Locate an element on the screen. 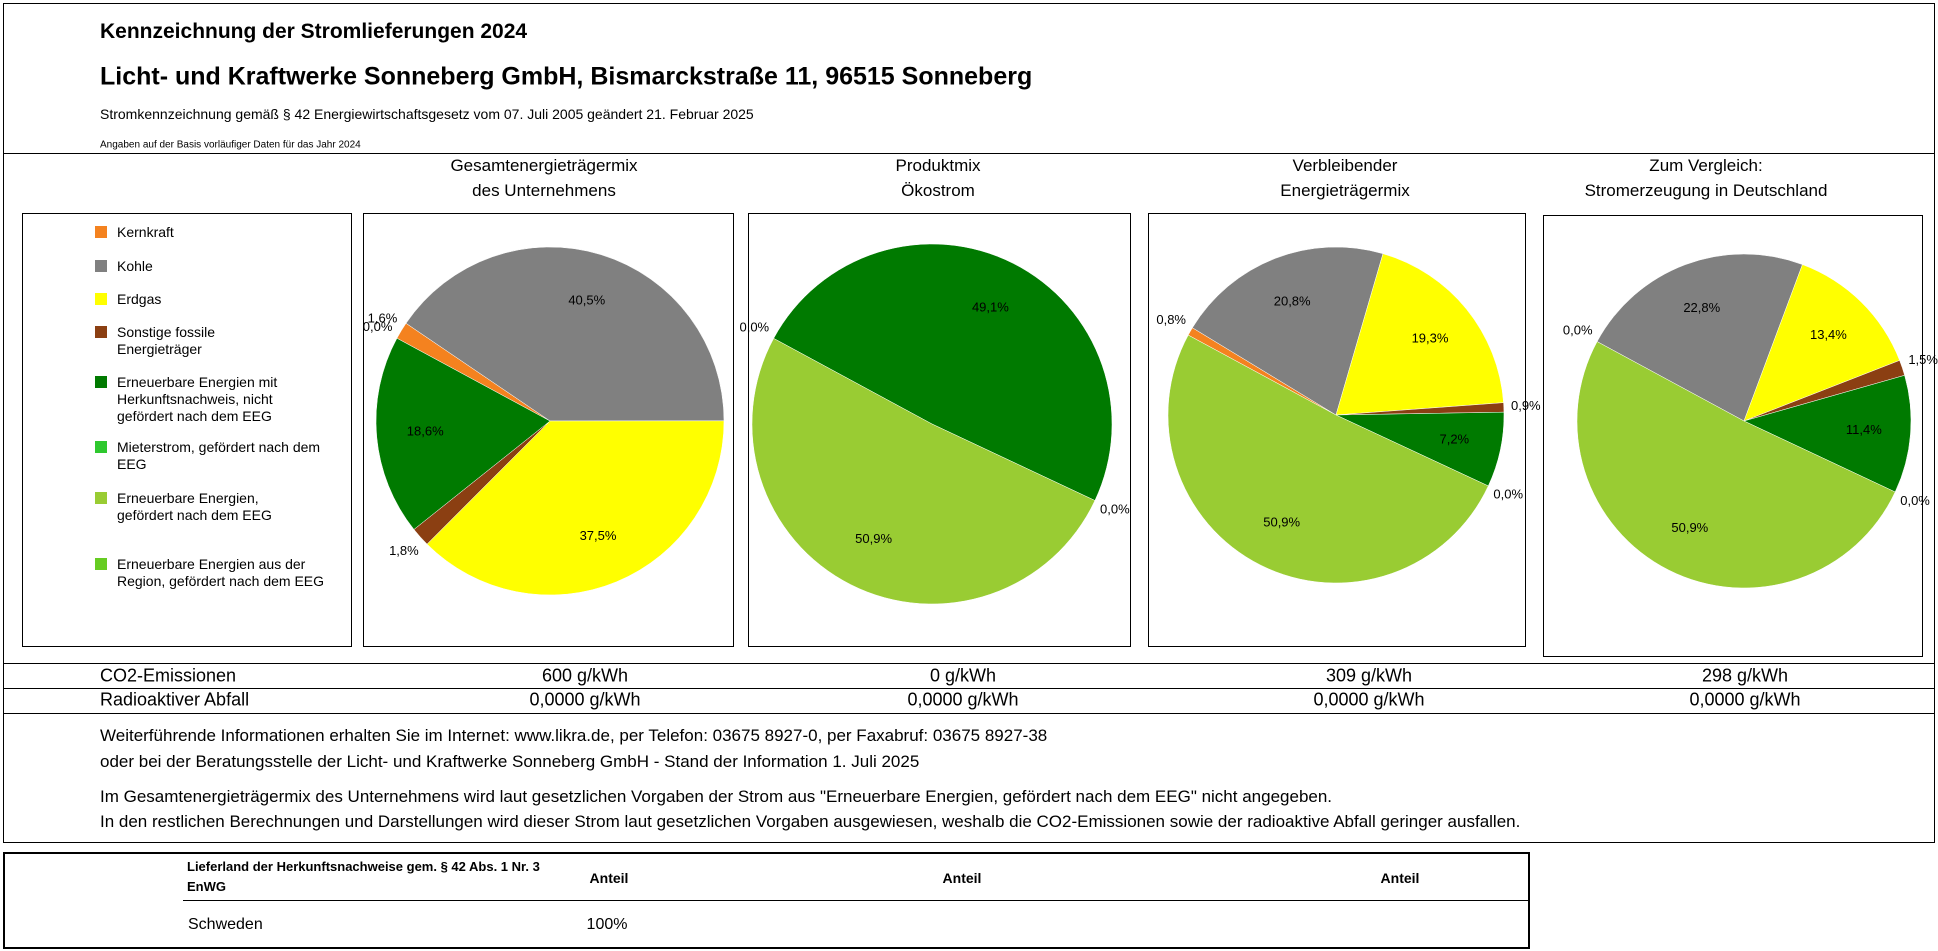  legend-label: Mieterstrom, gefördert nach dem EEG is located at coordinates (219, 455).